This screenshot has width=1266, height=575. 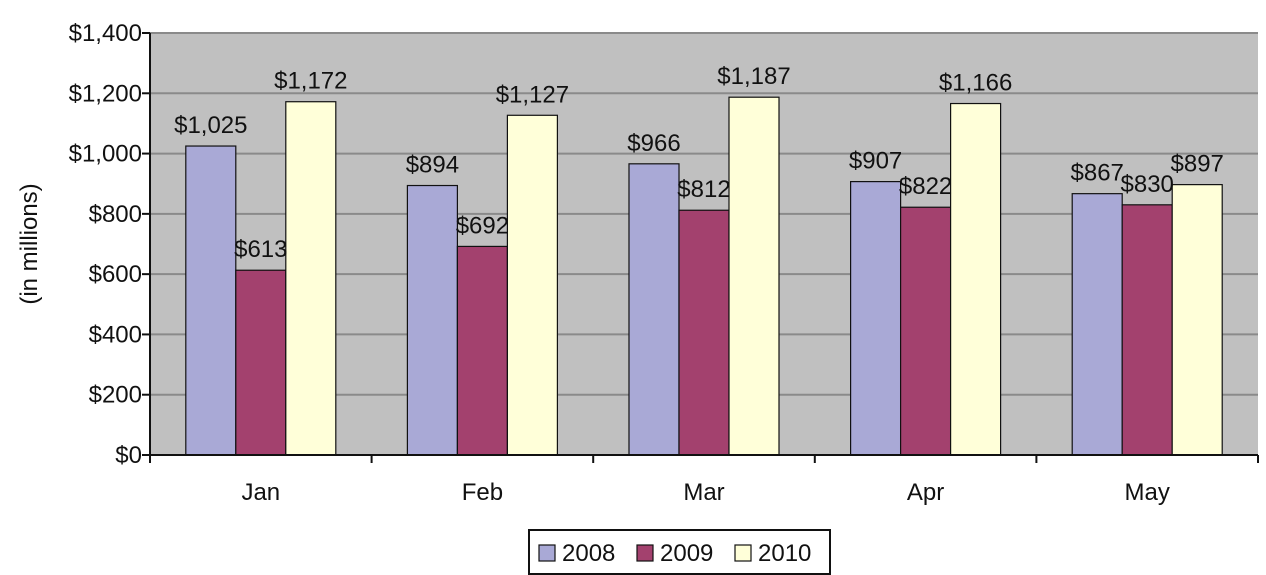 I want to click on bar-2008-may, so click(x=1097, y=324).